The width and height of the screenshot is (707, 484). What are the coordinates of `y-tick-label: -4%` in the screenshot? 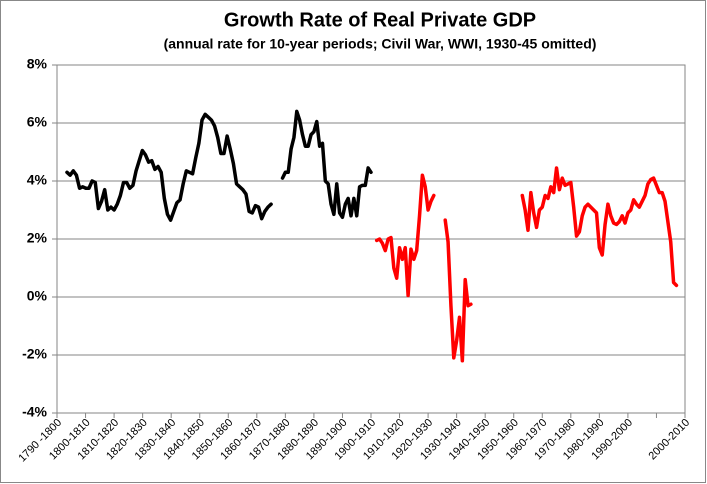 It's located at (34, 412).